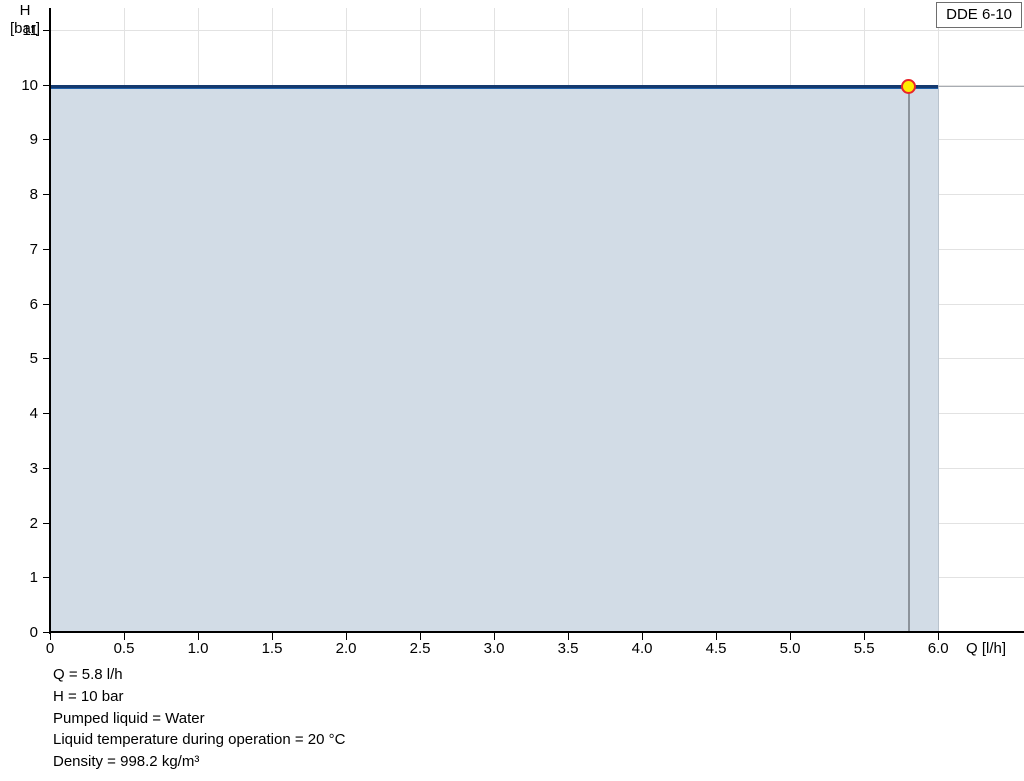 This screenshot has height=781, width=1024. I want to click on x-axis-tick-label: 2.0, so click(346, 648).